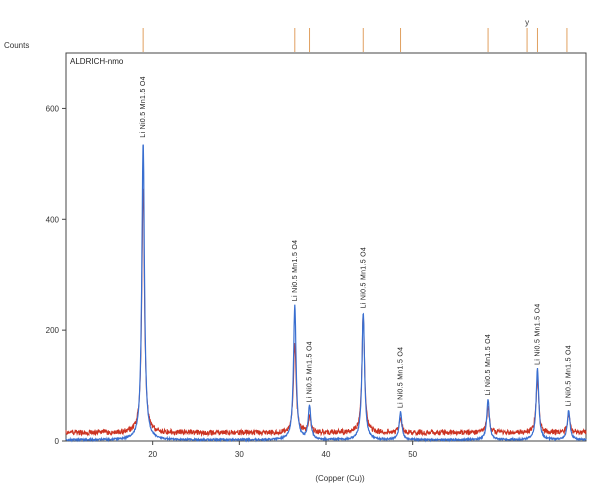 This screenshot has width=600, height=500. Describe the element at coordinates (97, 61) in the screenshot. I see `phase-label: ALDRICH-nmo` at that location.